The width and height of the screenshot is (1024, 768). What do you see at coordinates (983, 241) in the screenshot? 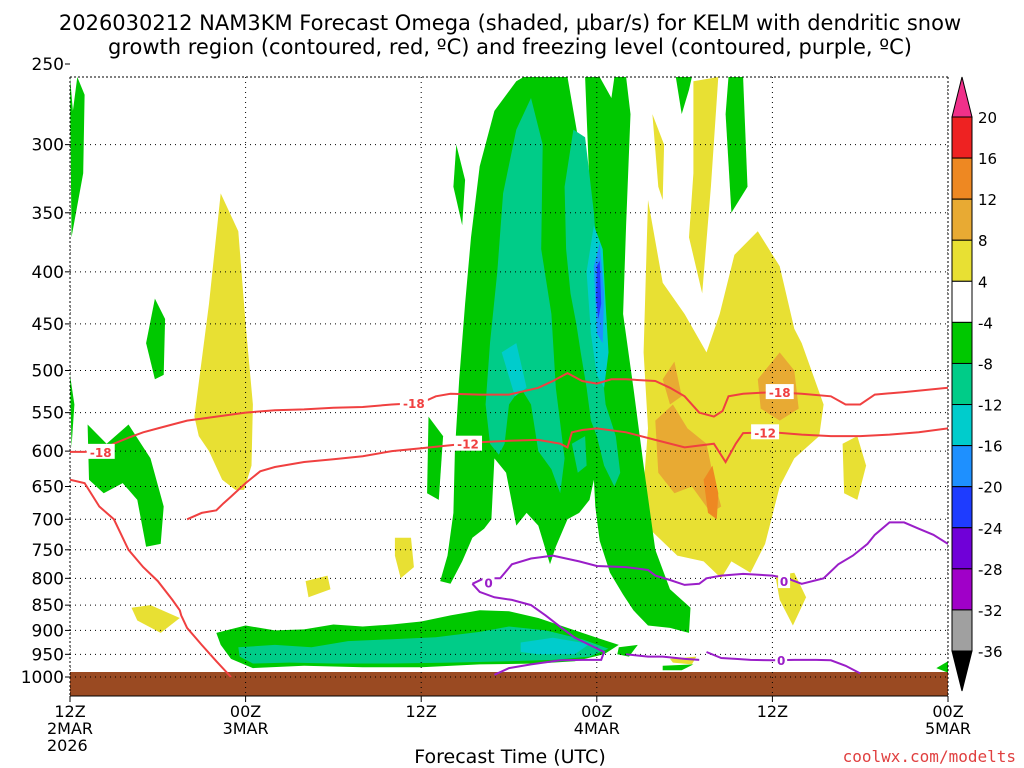
I see `colorbar-label-3: 8` at bounding box center [983, 241].